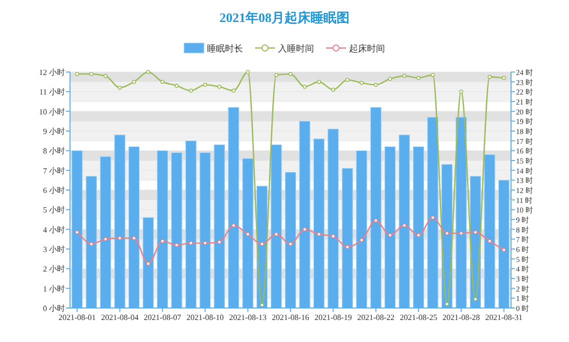 The image size is (569, 342). I want to click on x-tick-label: 2021-08-04, so click(119, 317).